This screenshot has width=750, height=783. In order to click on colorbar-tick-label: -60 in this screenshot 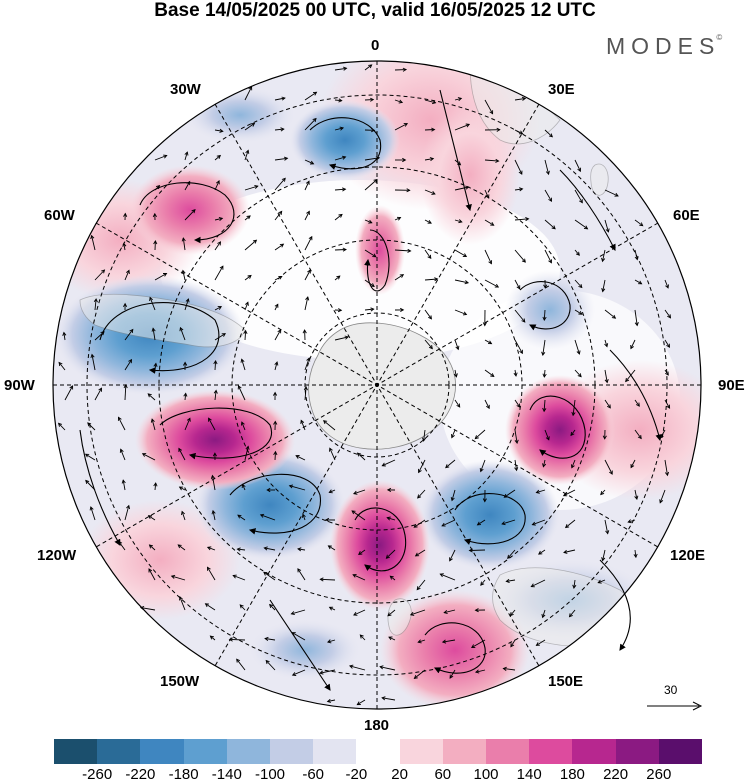, I will do `click(313, 774)`.